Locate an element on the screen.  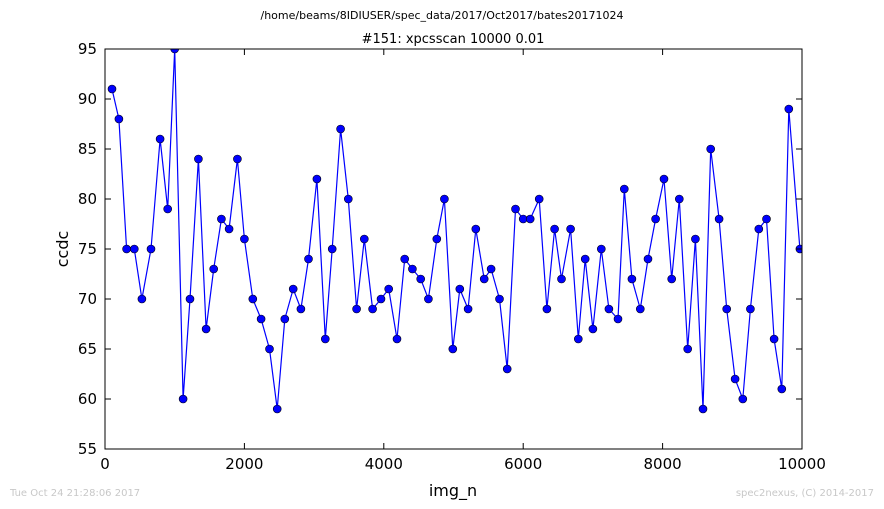
y-tick-label: 70 is located at coordinates (87, 299).